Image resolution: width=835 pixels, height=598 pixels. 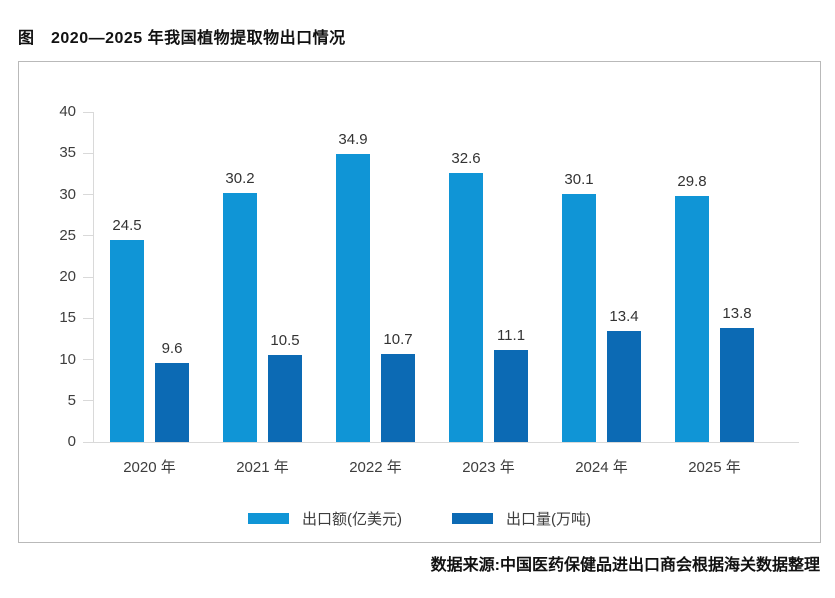 What do you see at coordinates (375, 277) in the screenshot?
I see `bar-group: 34.9 10.7` at bounding box center [375, 277].